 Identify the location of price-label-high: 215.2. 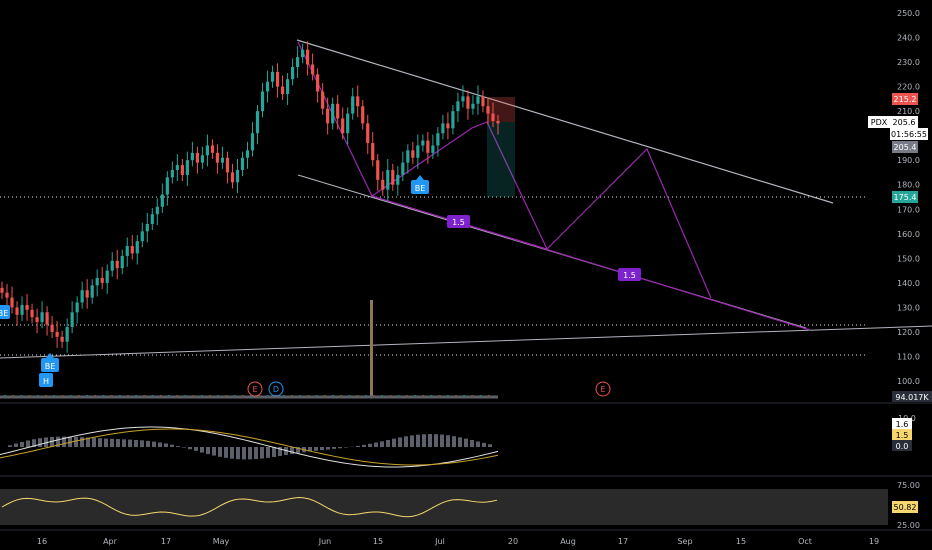
(905, 99).